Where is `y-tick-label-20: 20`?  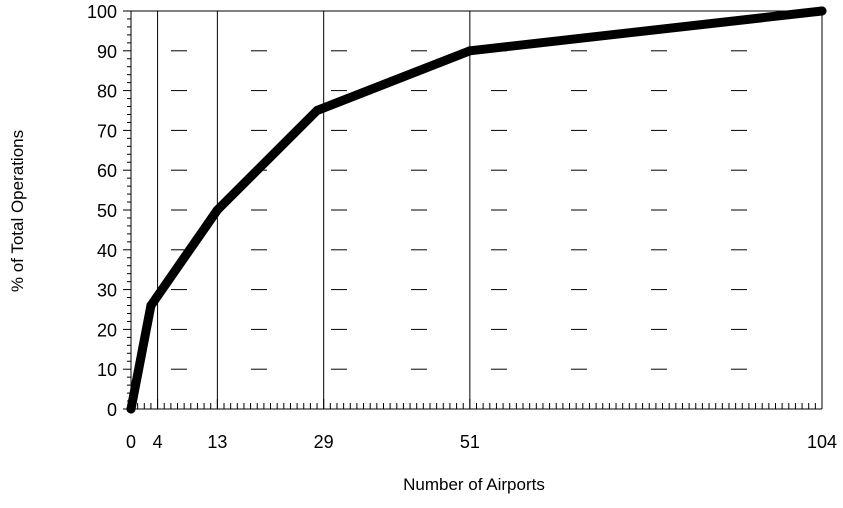
y-tick-label-20: 20 is located at coordinates (107, 330).